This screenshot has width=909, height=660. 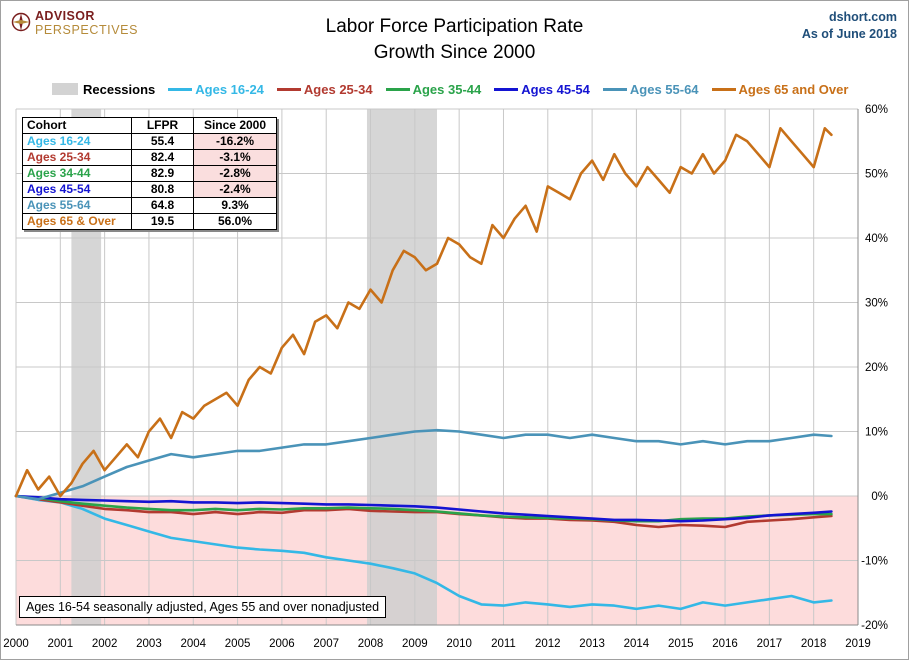 What do you see at coordinates (858, 644) in the screenshot?
I see `x-tick-label: 2019` at bounding box center [858, 644].